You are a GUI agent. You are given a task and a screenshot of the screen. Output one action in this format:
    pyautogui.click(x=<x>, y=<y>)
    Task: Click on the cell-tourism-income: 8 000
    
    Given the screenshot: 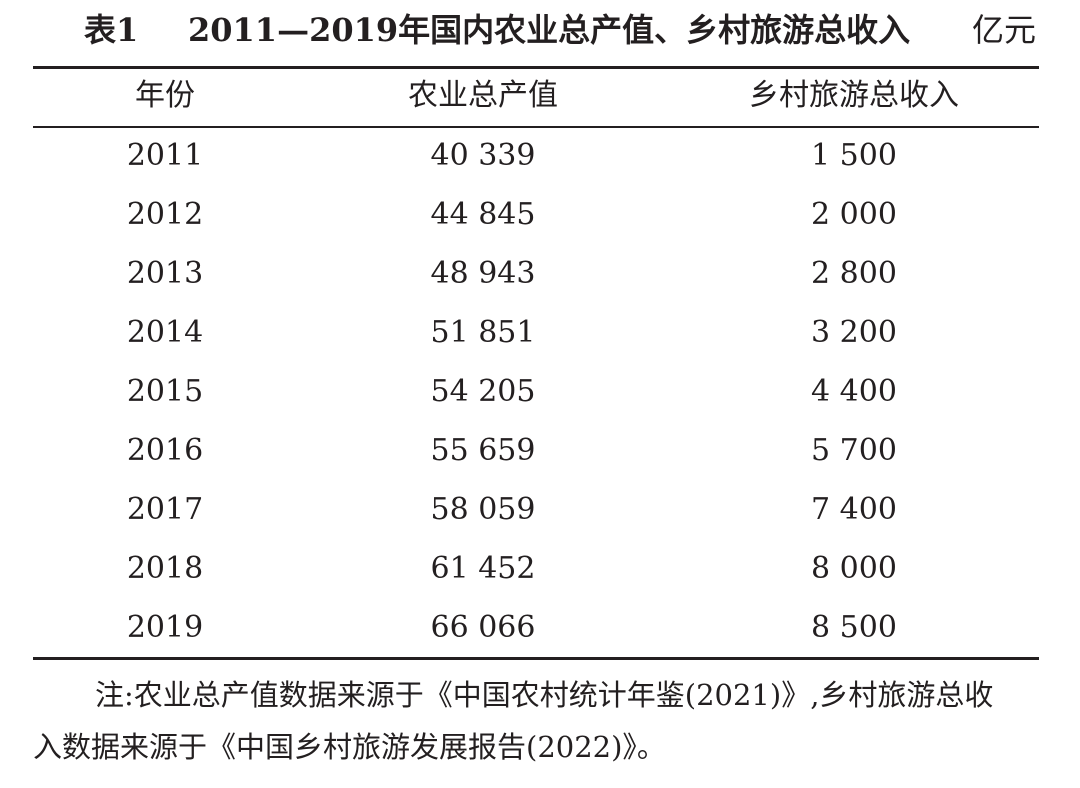 What is the action you would take?
    pyautogui.click(x=854, y=568)
    